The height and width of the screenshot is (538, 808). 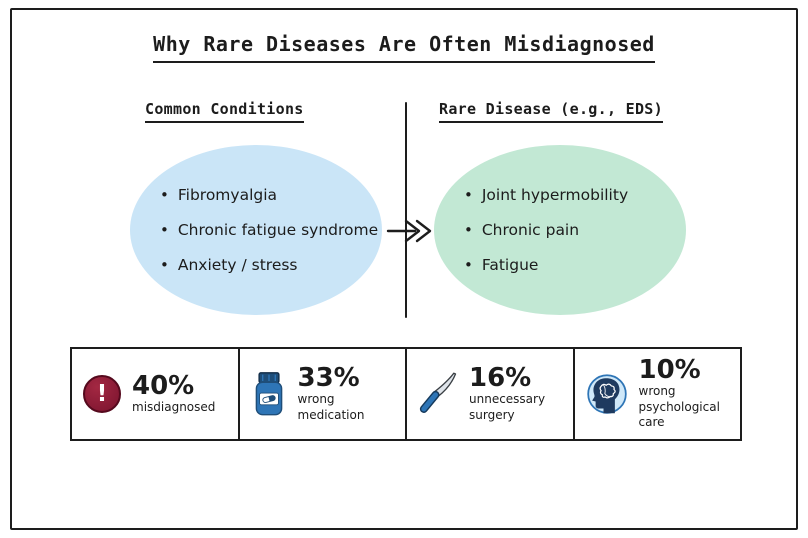 I want to click on stat-value: 16%, so click(x=500, y=377).